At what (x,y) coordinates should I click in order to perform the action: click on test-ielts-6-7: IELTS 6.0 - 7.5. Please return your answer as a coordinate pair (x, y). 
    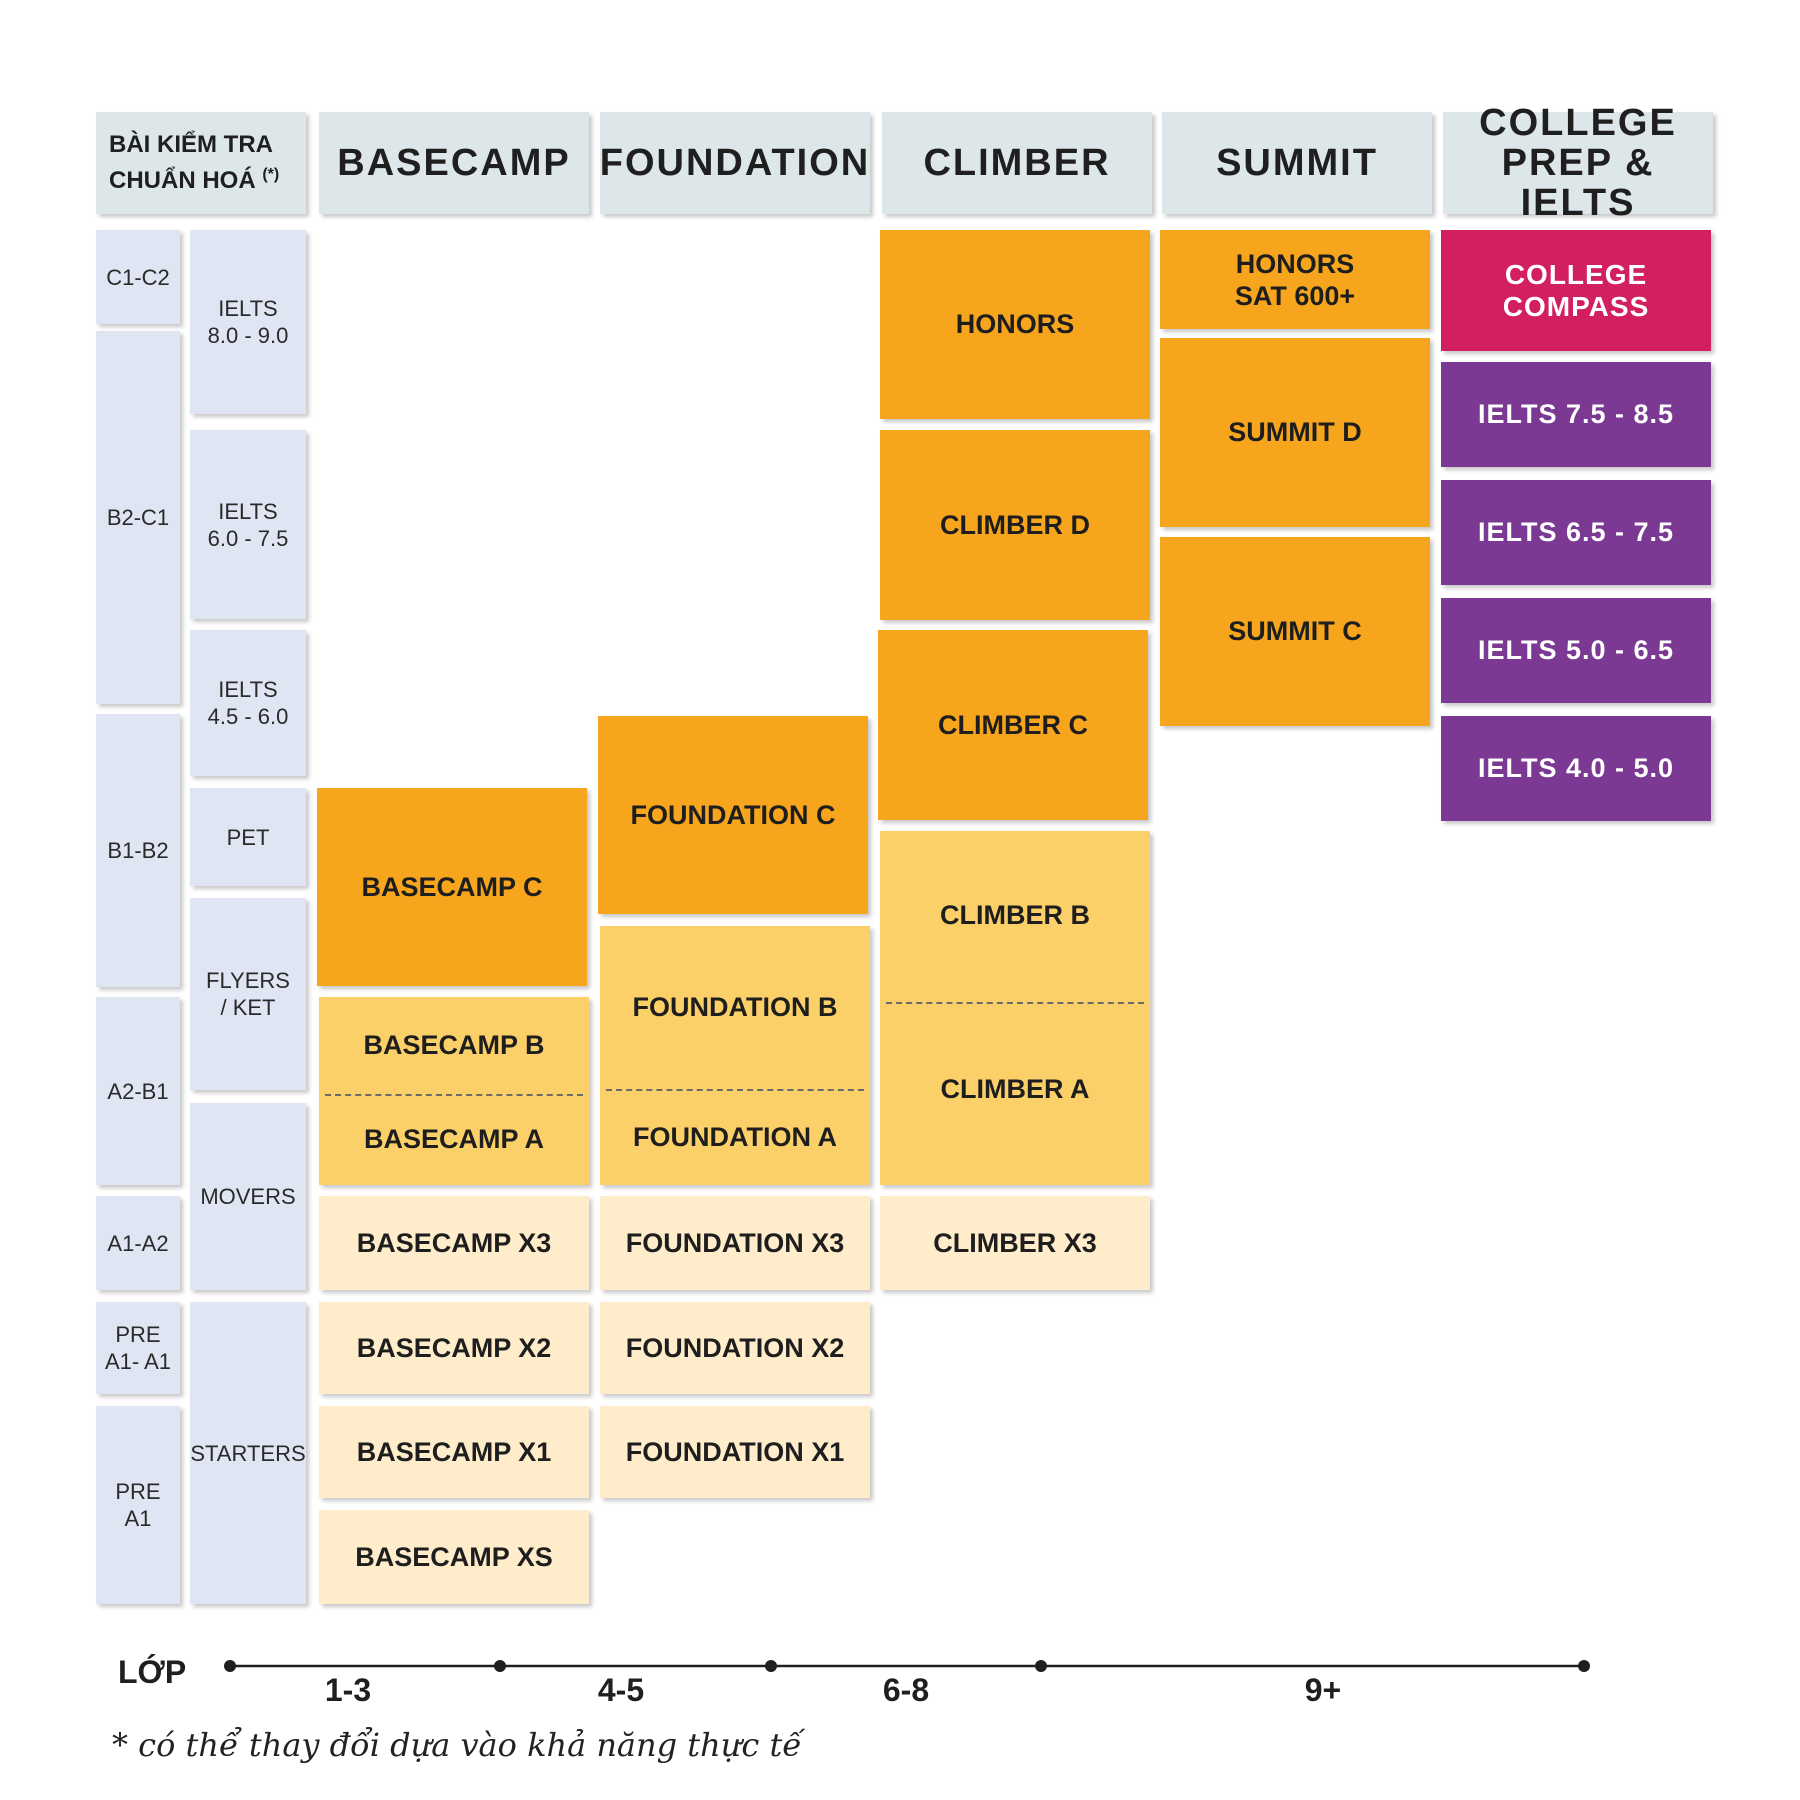
    Looking at the image, I should click on (248, 524).